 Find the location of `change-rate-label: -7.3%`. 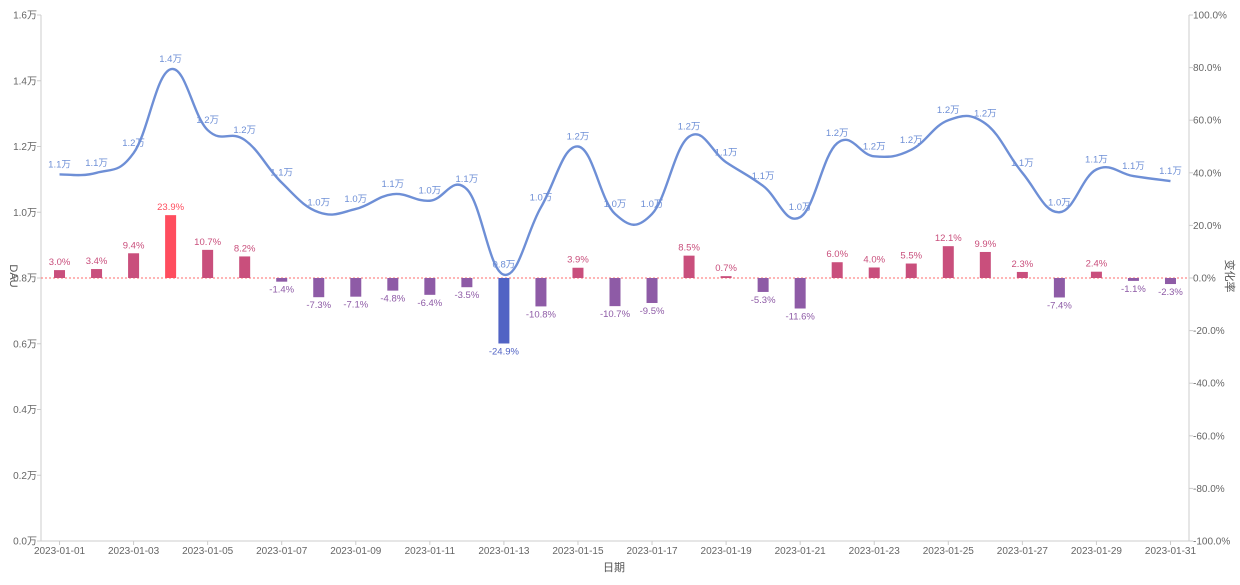

change-rate-label: -7.3% is located at coordinates (318, 305).